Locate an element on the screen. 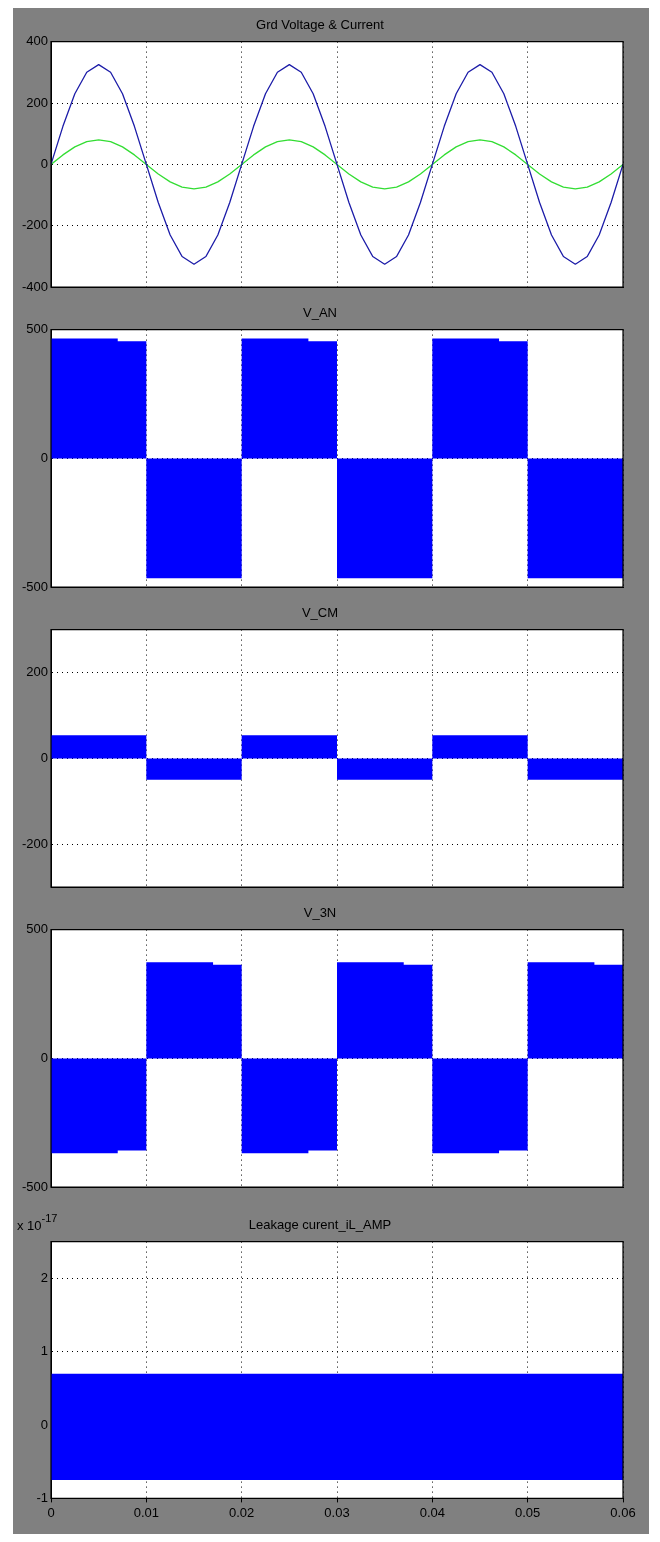 Image resolution: width=660 pixels, height=1542 pixels. x-tick-label: 0.06 is located at coordinates (623, 1512).